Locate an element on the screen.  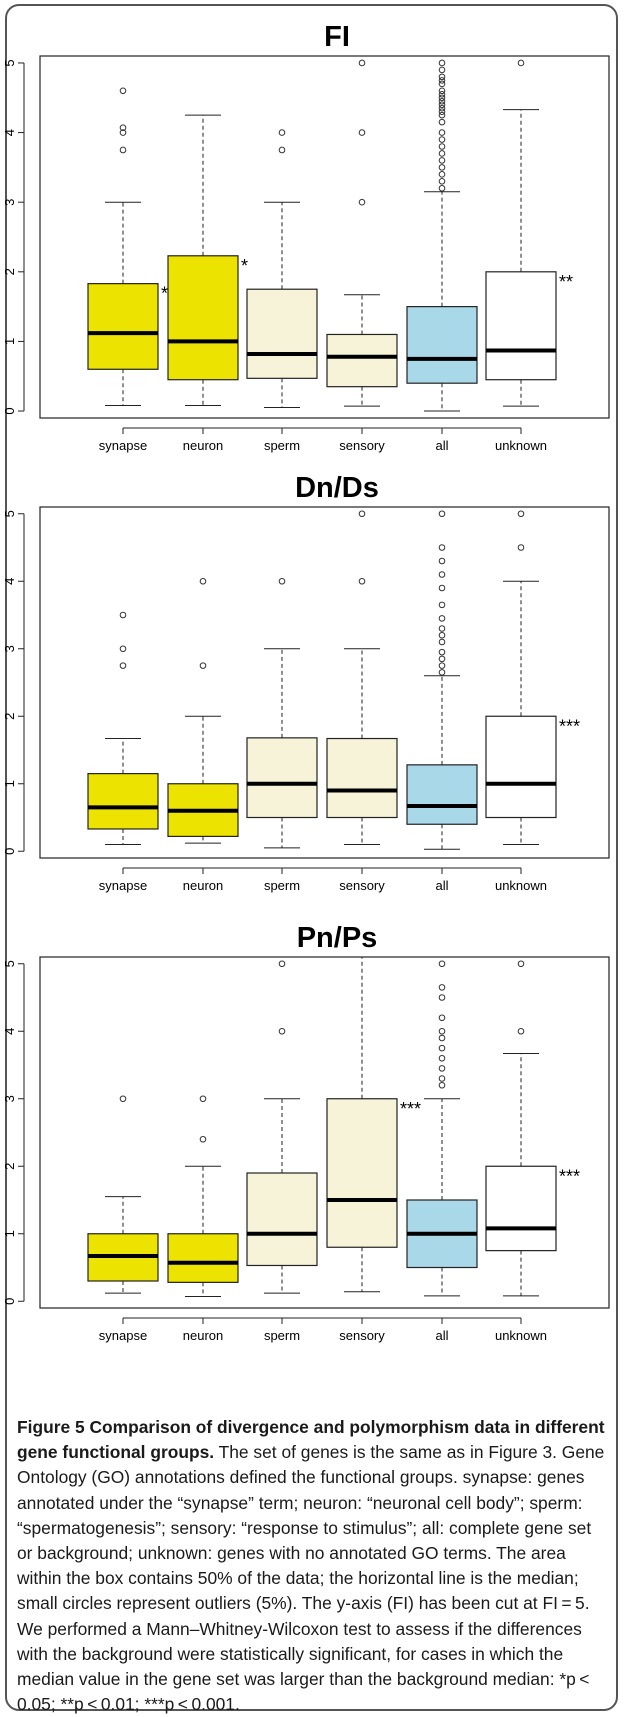
chart-title: Dn/Ds is located at coordinates (337, 488).